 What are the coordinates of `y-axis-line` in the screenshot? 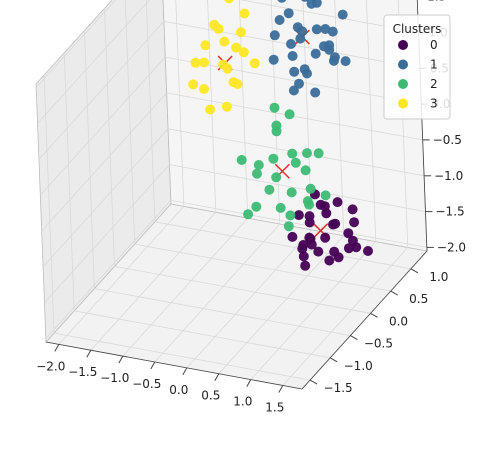 It's located at (364, 320).